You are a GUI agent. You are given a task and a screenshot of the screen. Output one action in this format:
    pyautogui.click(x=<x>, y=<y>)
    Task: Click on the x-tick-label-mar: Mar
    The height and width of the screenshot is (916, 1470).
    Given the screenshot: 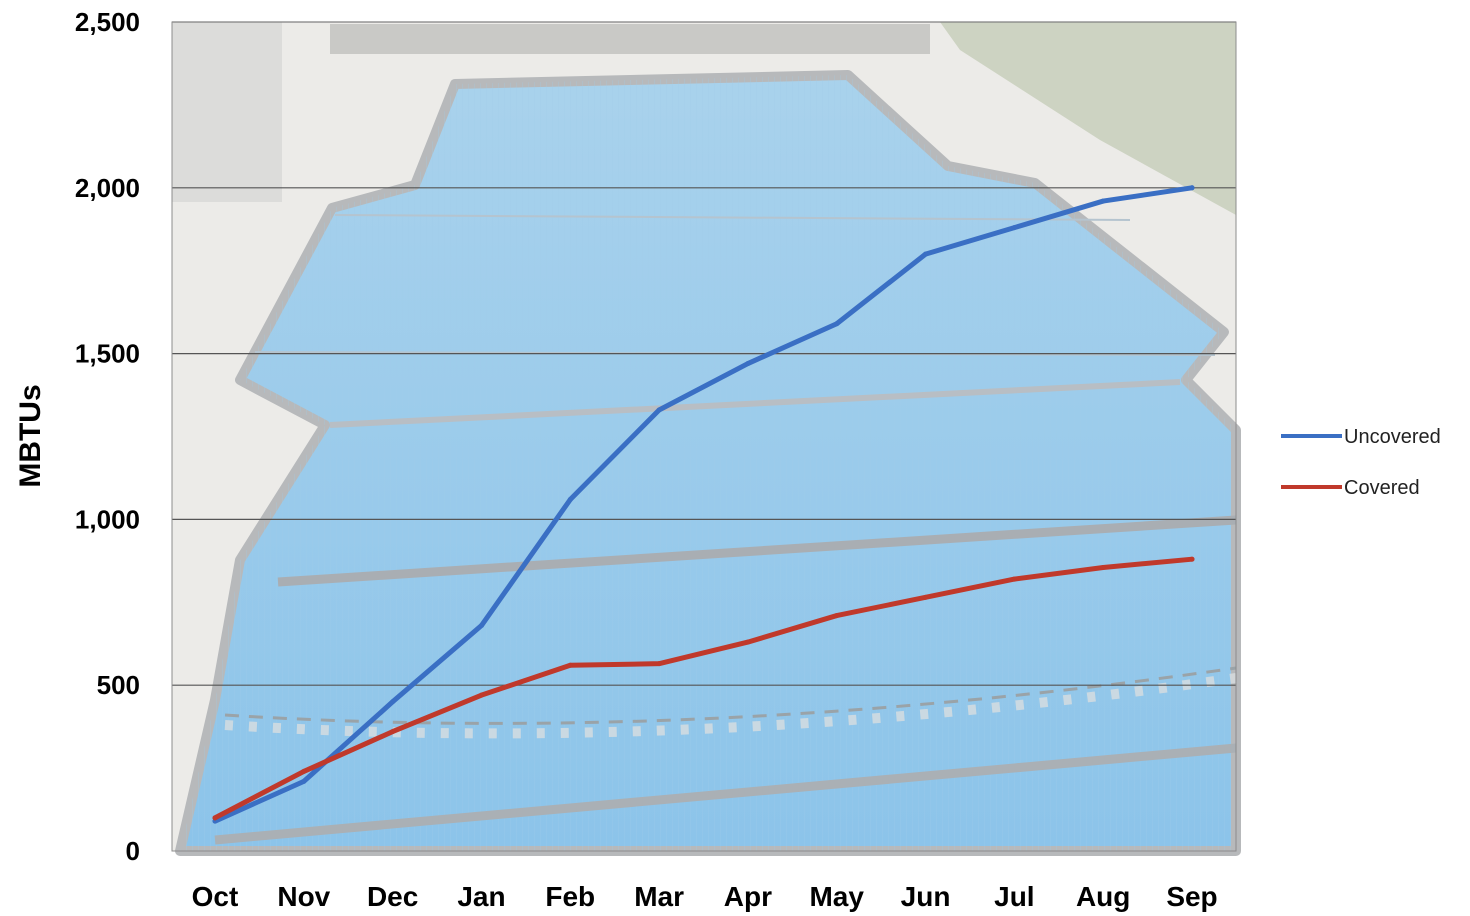 What is the action you would take?
    pyautogui.click(x=659, y=896)
    